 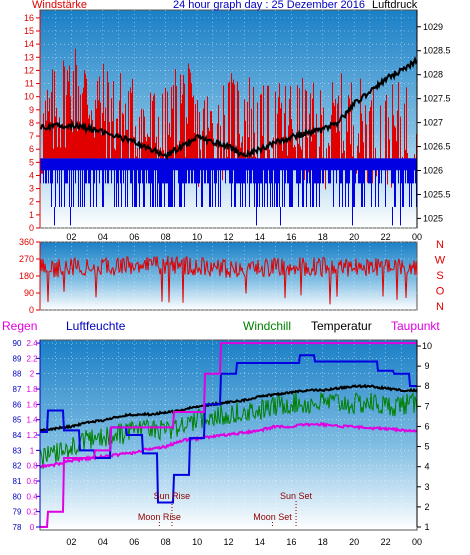 What do you see at coordinates (17, 374) in the screenshot?
I see `humidity-tick-label: 88` at bounding box center [17, 374].